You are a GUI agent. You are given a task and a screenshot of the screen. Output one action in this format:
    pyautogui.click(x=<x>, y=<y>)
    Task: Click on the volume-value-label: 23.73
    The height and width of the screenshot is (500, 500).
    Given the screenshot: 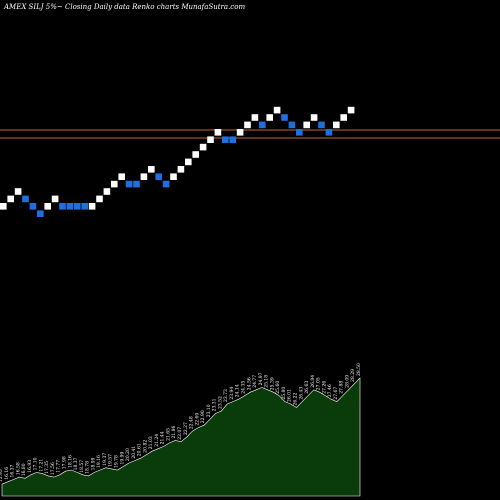 What is the action you would take?
    pyautogui.click(x=226, y=395)
    